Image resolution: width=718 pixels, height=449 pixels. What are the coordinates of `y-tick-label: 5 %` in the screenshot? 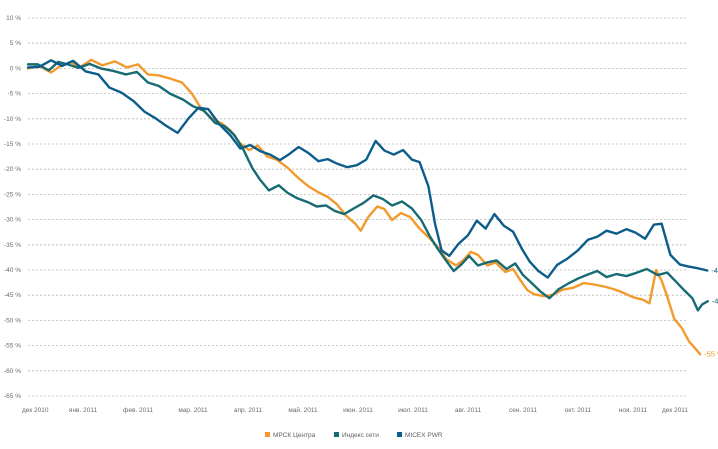 It's located at (15, 43).